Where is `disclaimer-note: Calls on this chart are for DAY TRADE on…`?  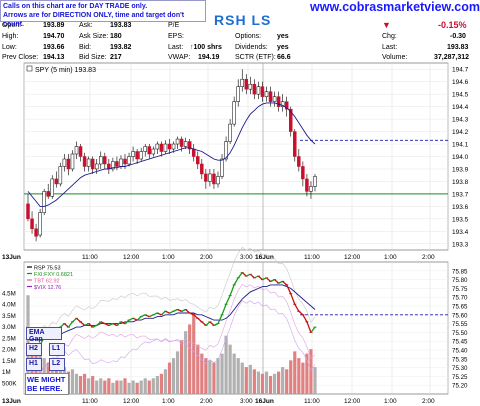 disclaimer-note: Calls on this chart are for DAY TRADE on… is located at coordinates (103, 14).